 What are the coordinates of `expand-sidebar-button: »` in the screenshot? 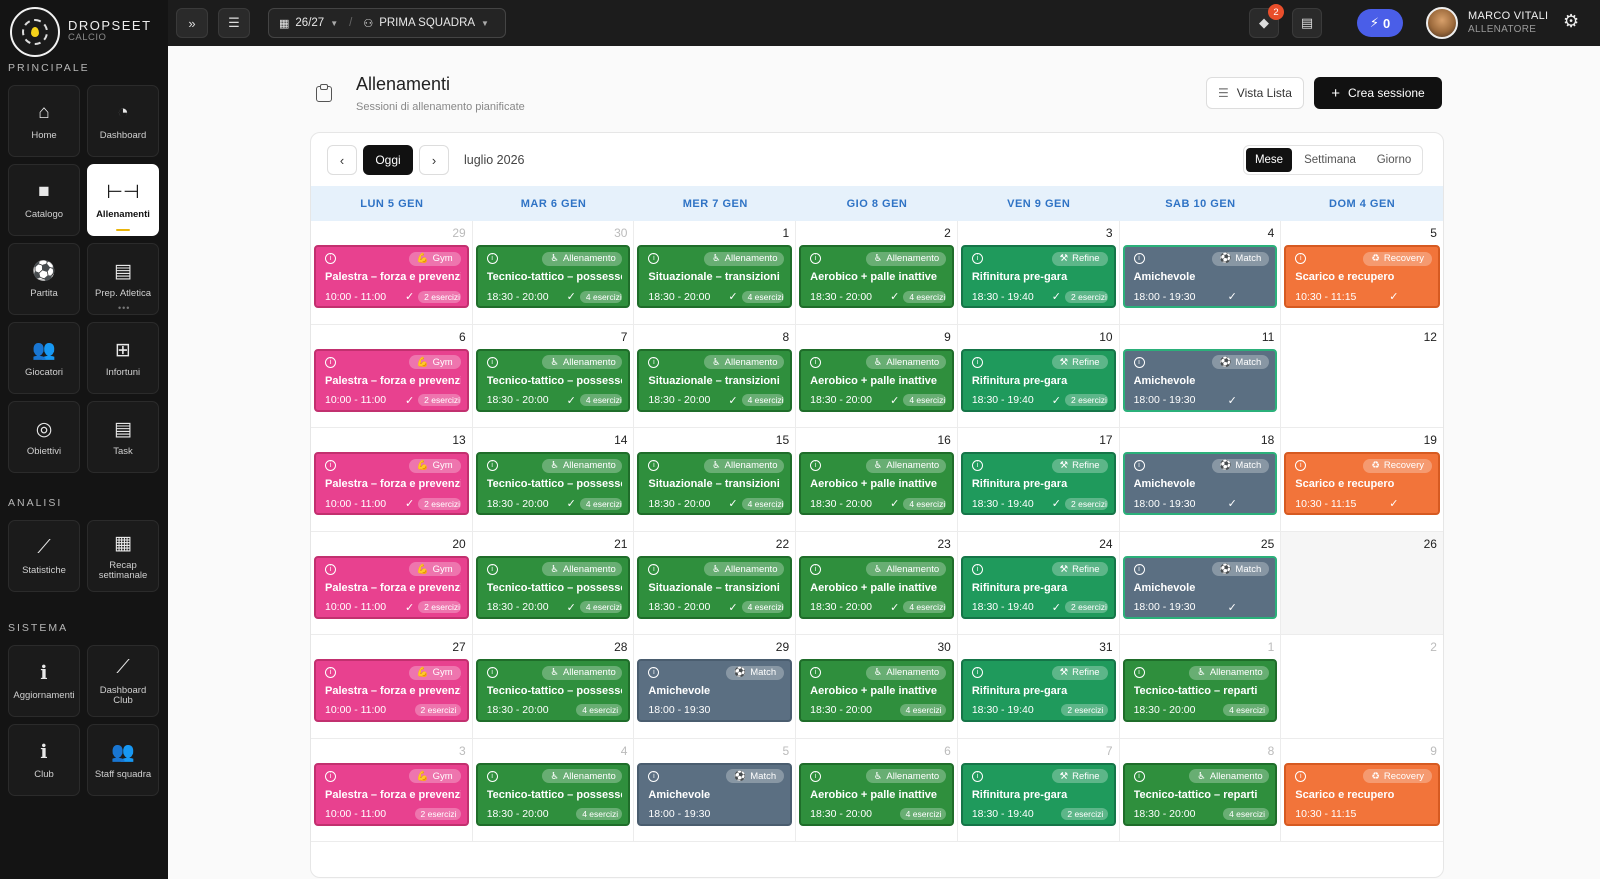 It's located at (192, 23).